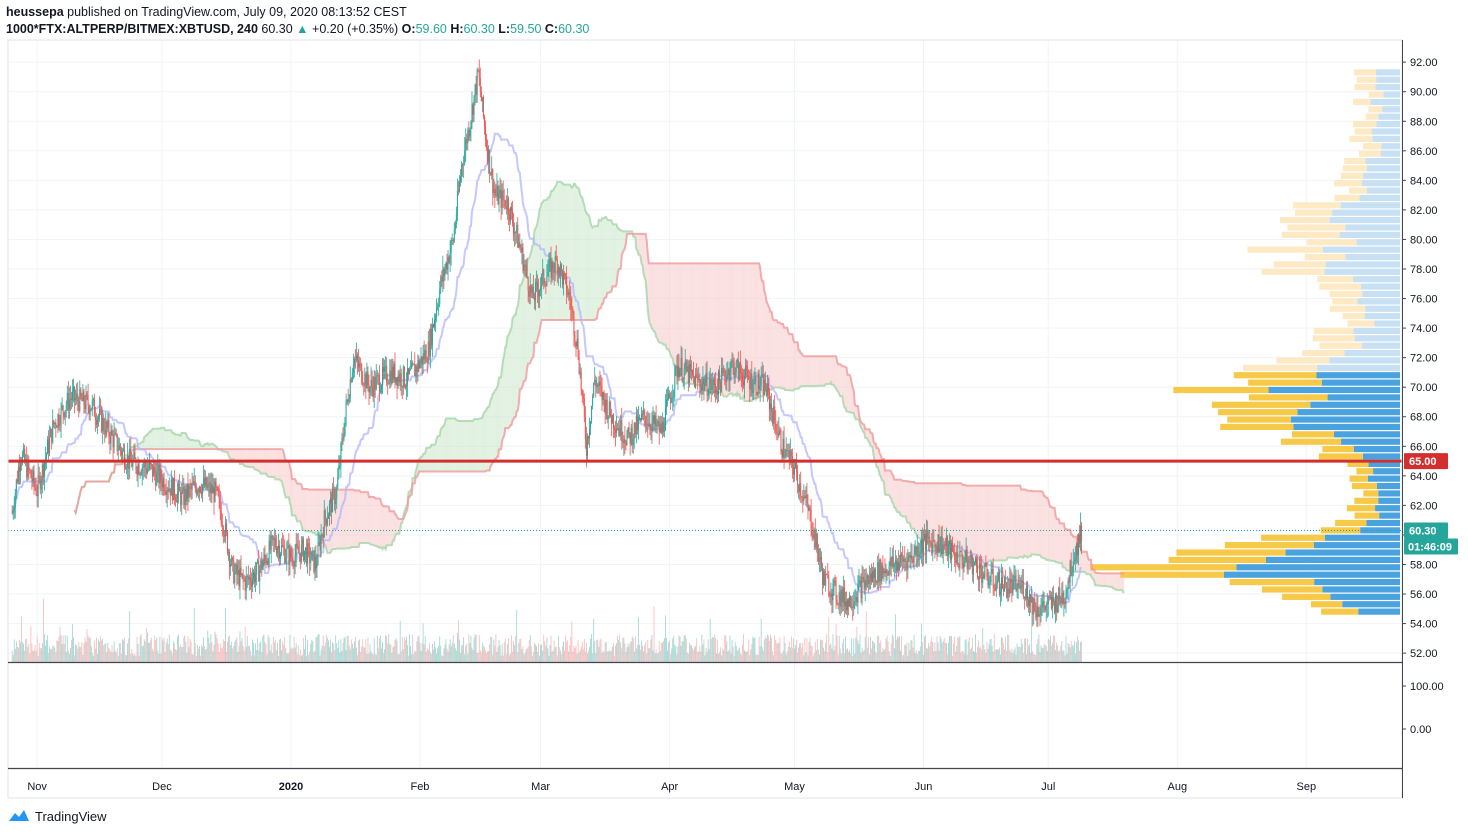 The image size is (1468, 834). I want to click on time-tick-label: Apr, so click(669, 787).